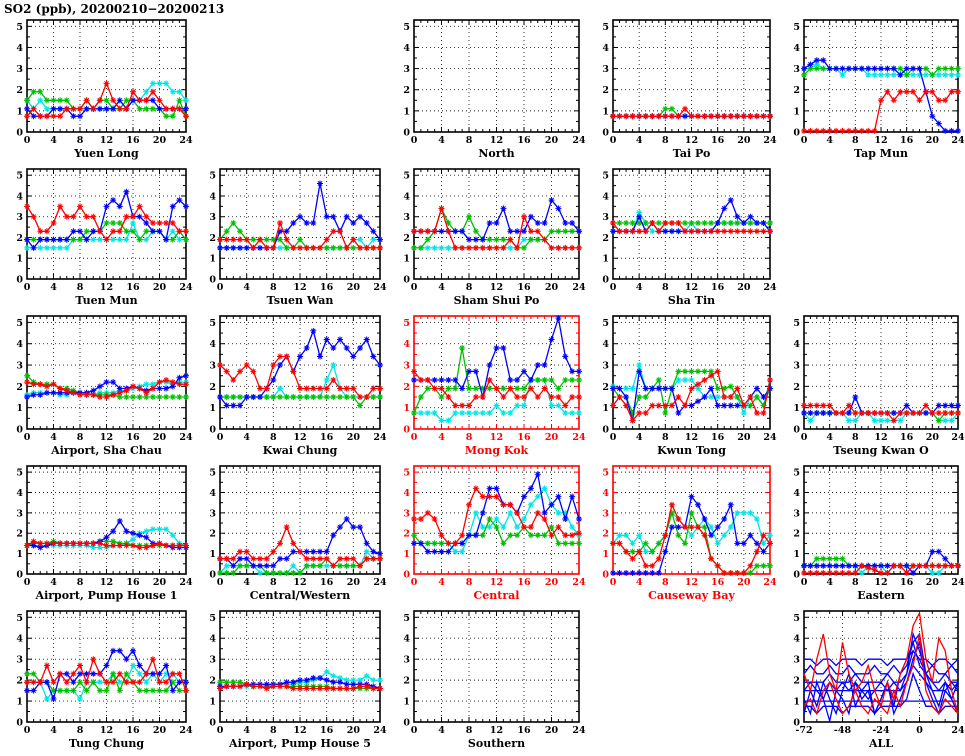 The height and width of the screenshot is (756, 965). What do you see at coordinates (691, 450) in the screenshot?
I see `panel-title: Kwun Tong` at bounding box center [691, 450].